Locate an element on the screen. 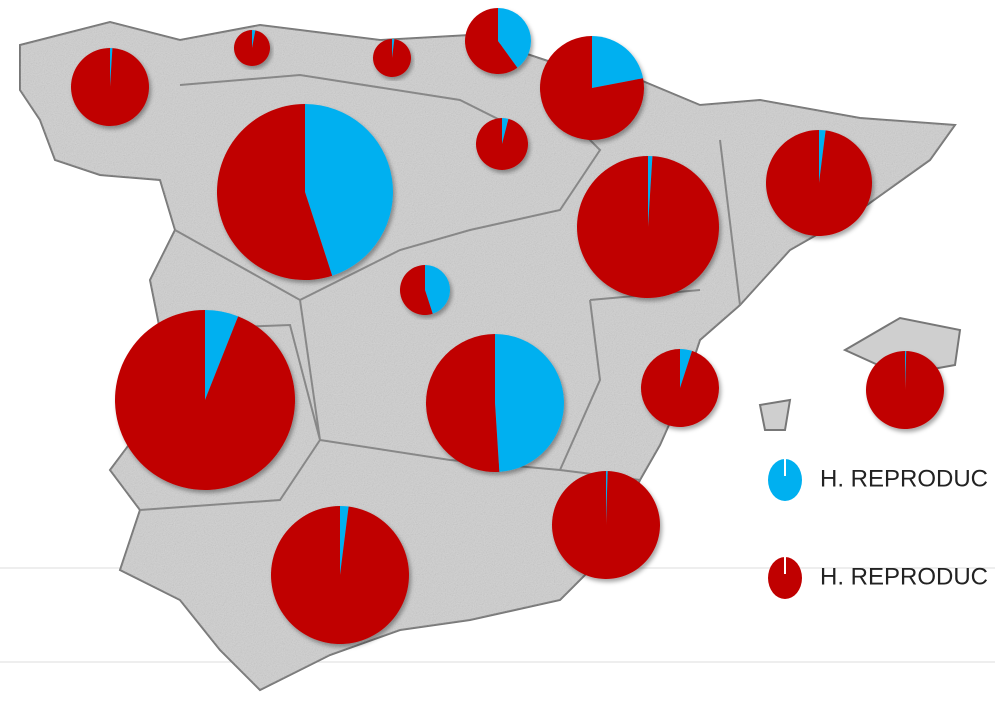 The width and height of the screenshot is (995, 708). legend: H. REPRODUC H. REPRODUC is located at coordinates (878, 529).